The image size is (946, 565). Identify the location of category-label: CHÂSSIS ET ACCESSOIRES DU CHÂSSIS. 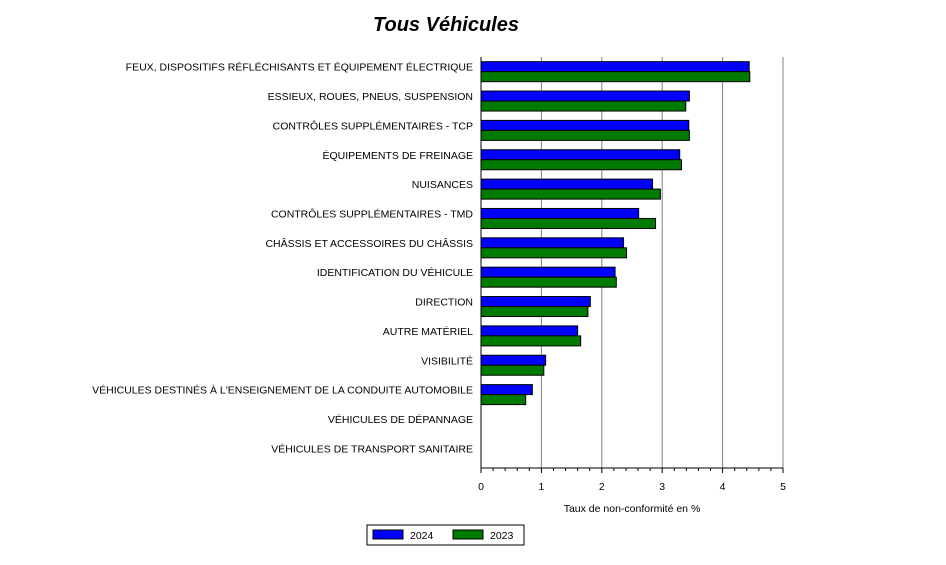
(369, 243).